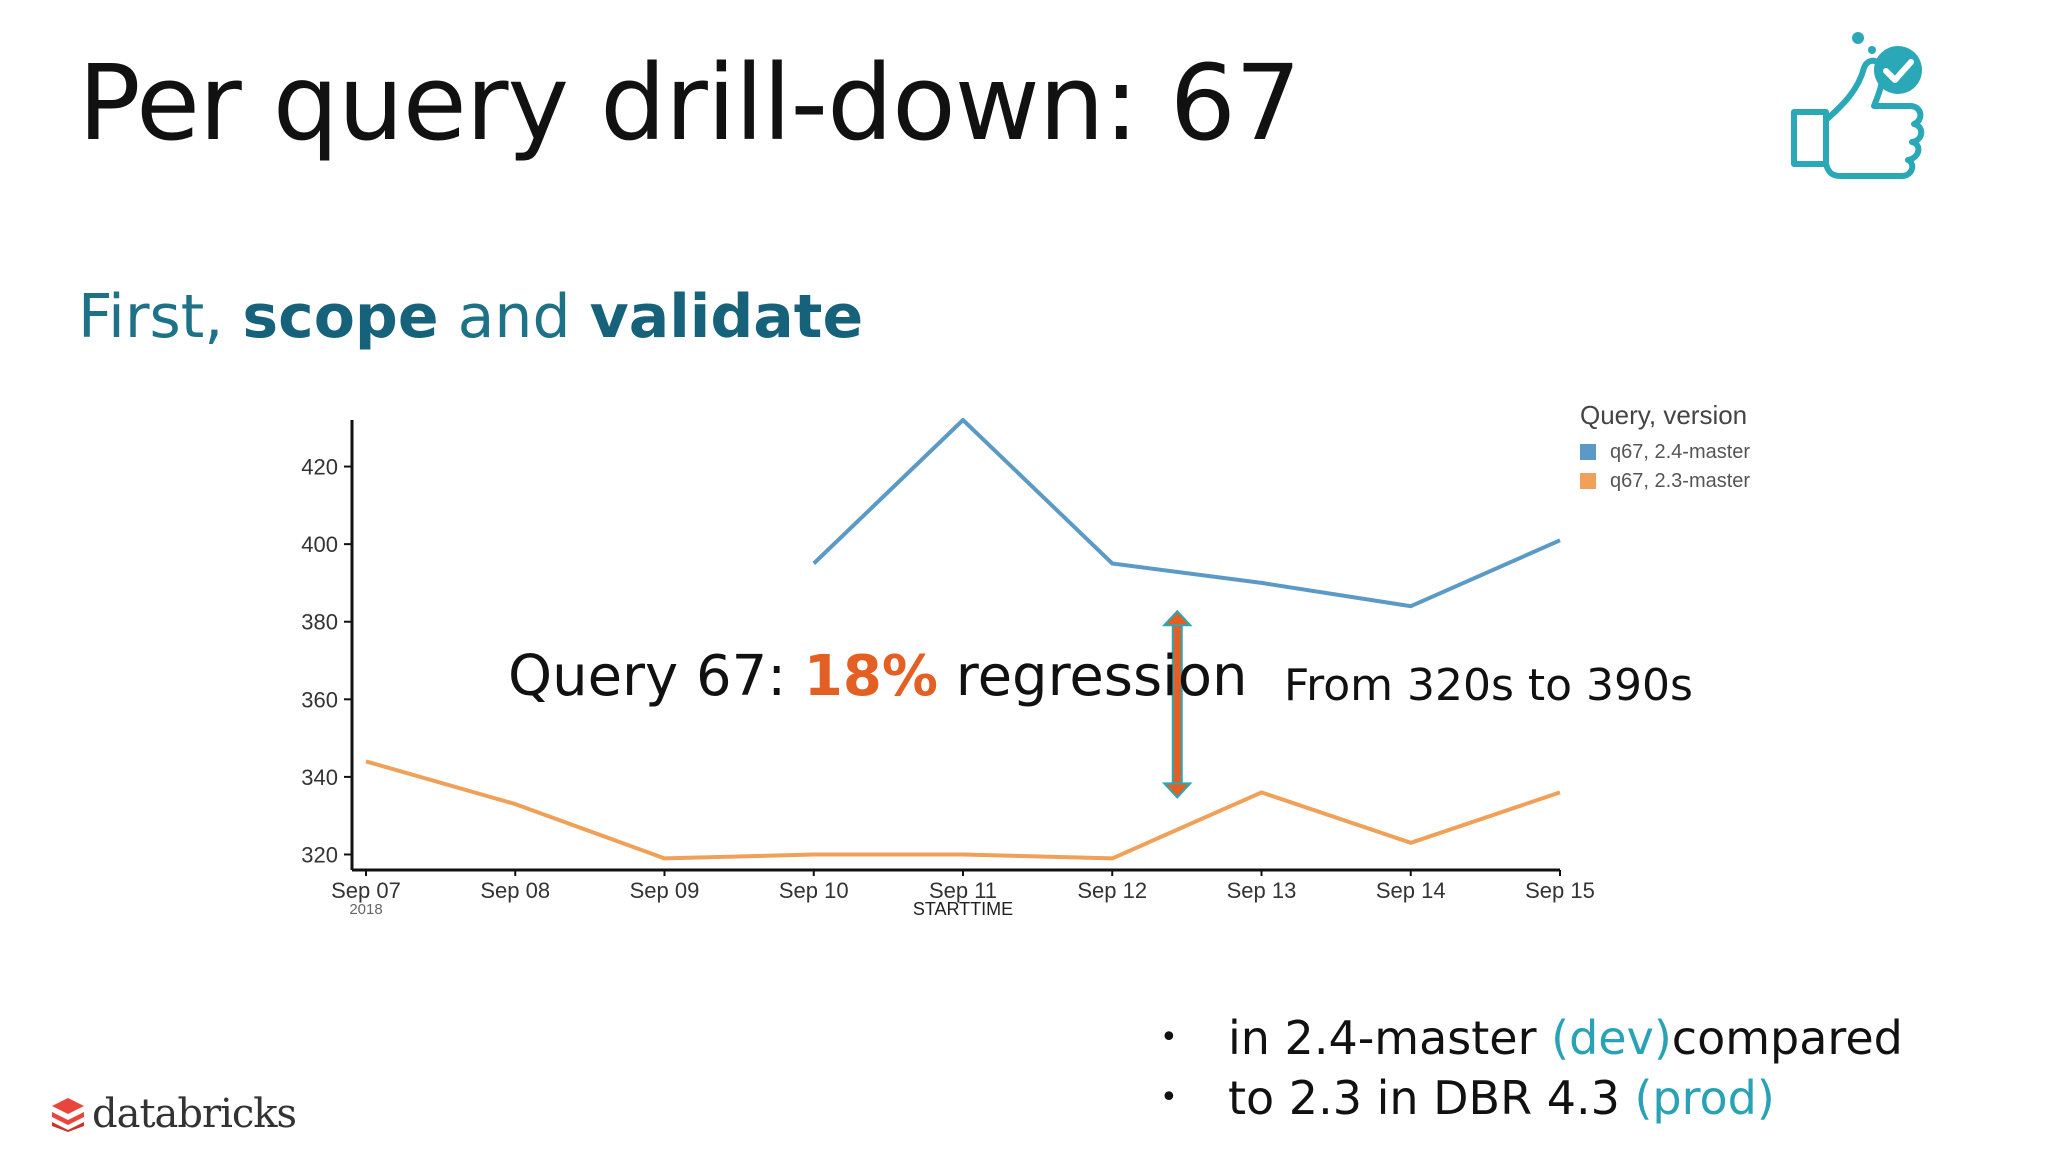 The image size is (2048, 1152). I want to click on annotation-layer, so click(1177, 704).